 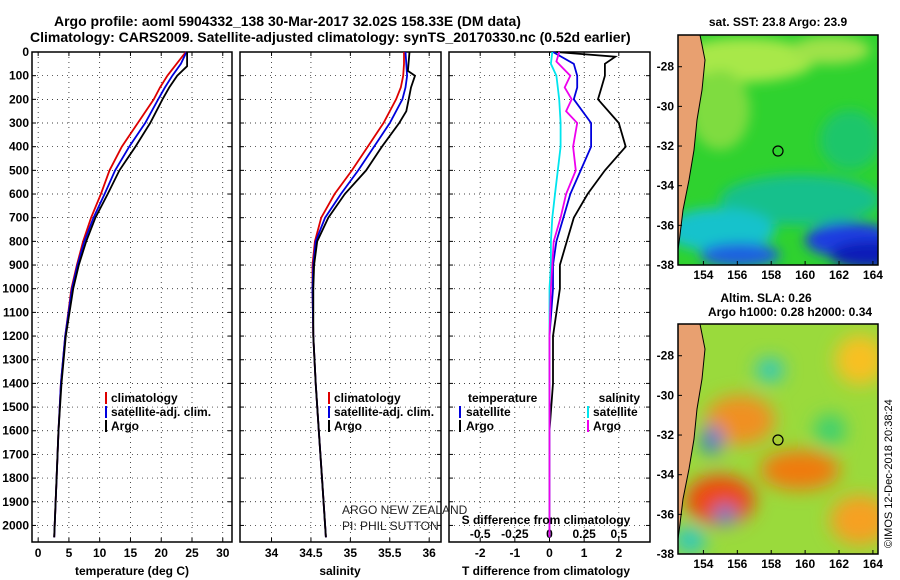 I want to click on salinity-legend: climatology satellite-adj. clim. Argo, so click(x=381, y=412).